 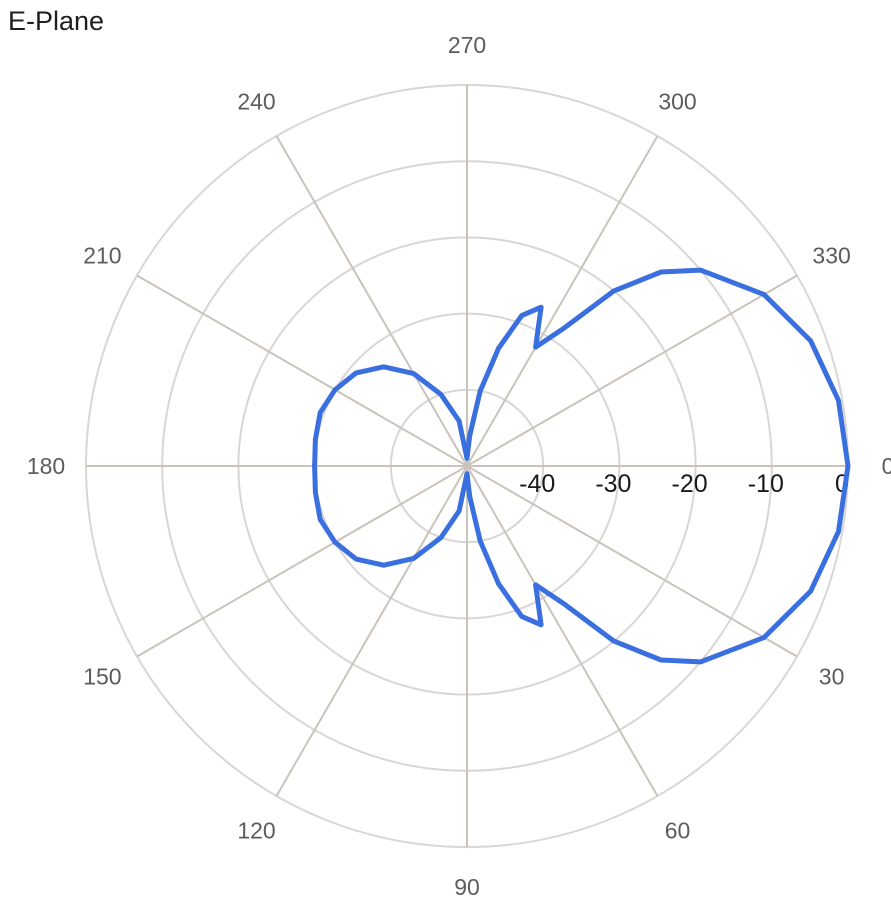 What do you see at coordinates (102, 677) in the screenshot?
I see `angle-tick-label: 150` at bounding box center [102, 677].